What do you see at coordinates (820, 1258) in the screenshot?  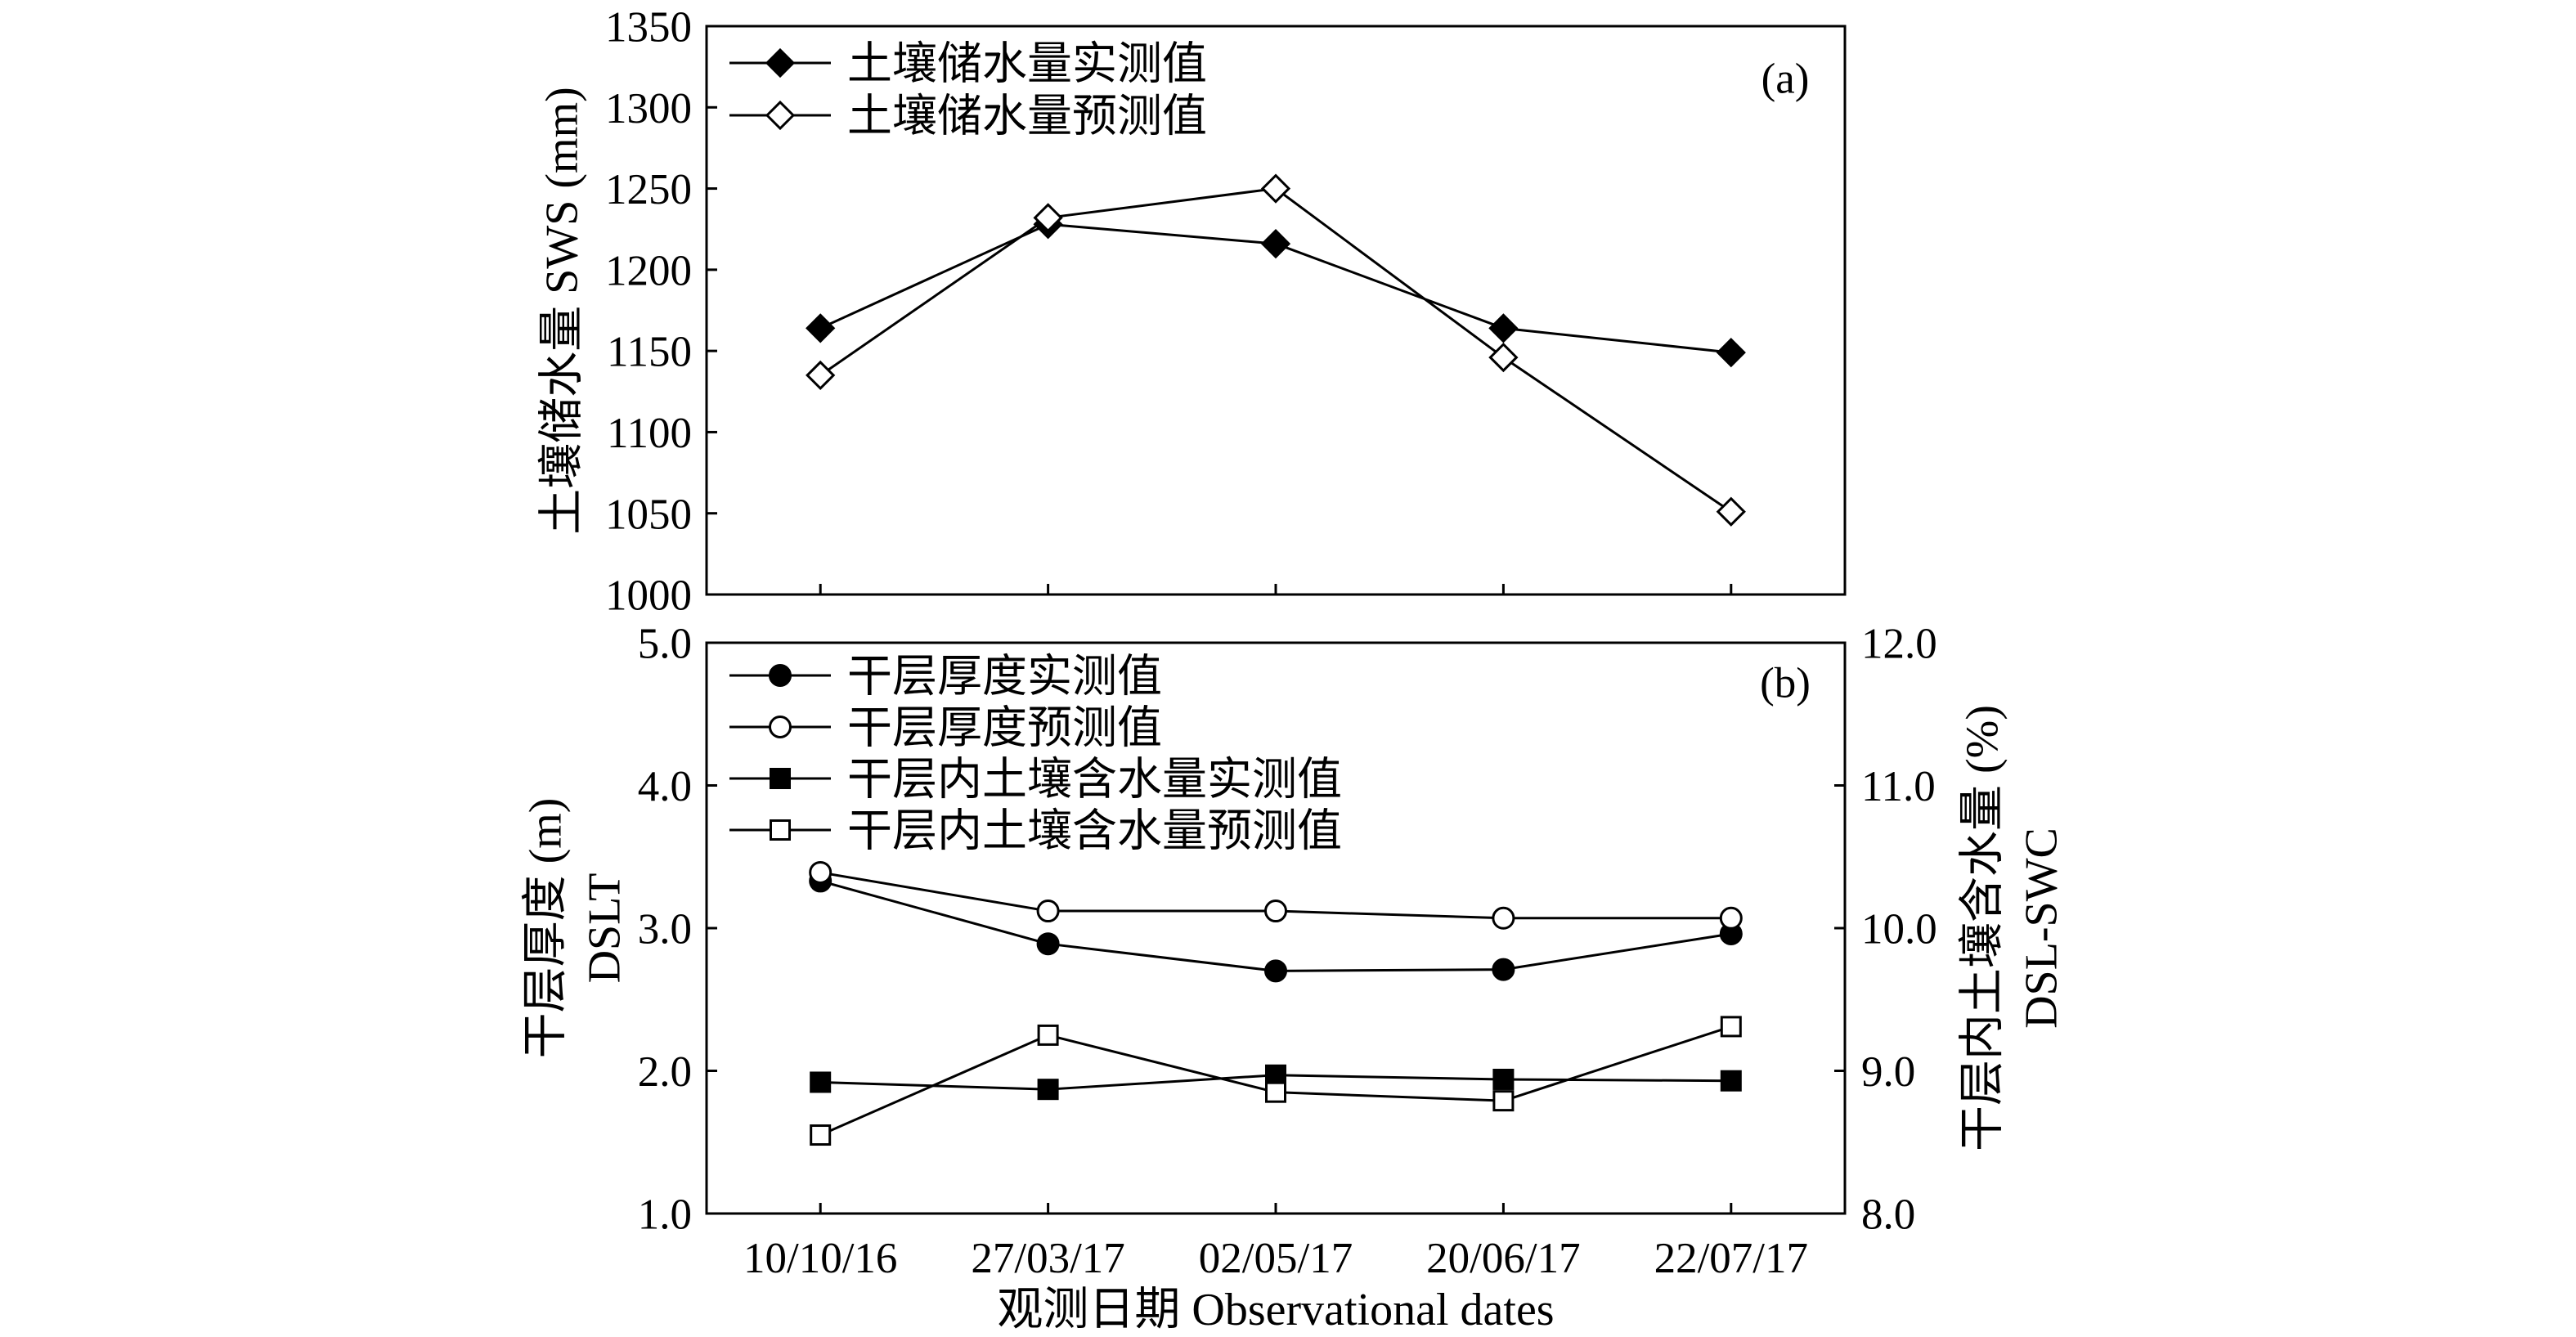 I see `x-tick-label: 10/10/16` at bounding box center [820, 1258].